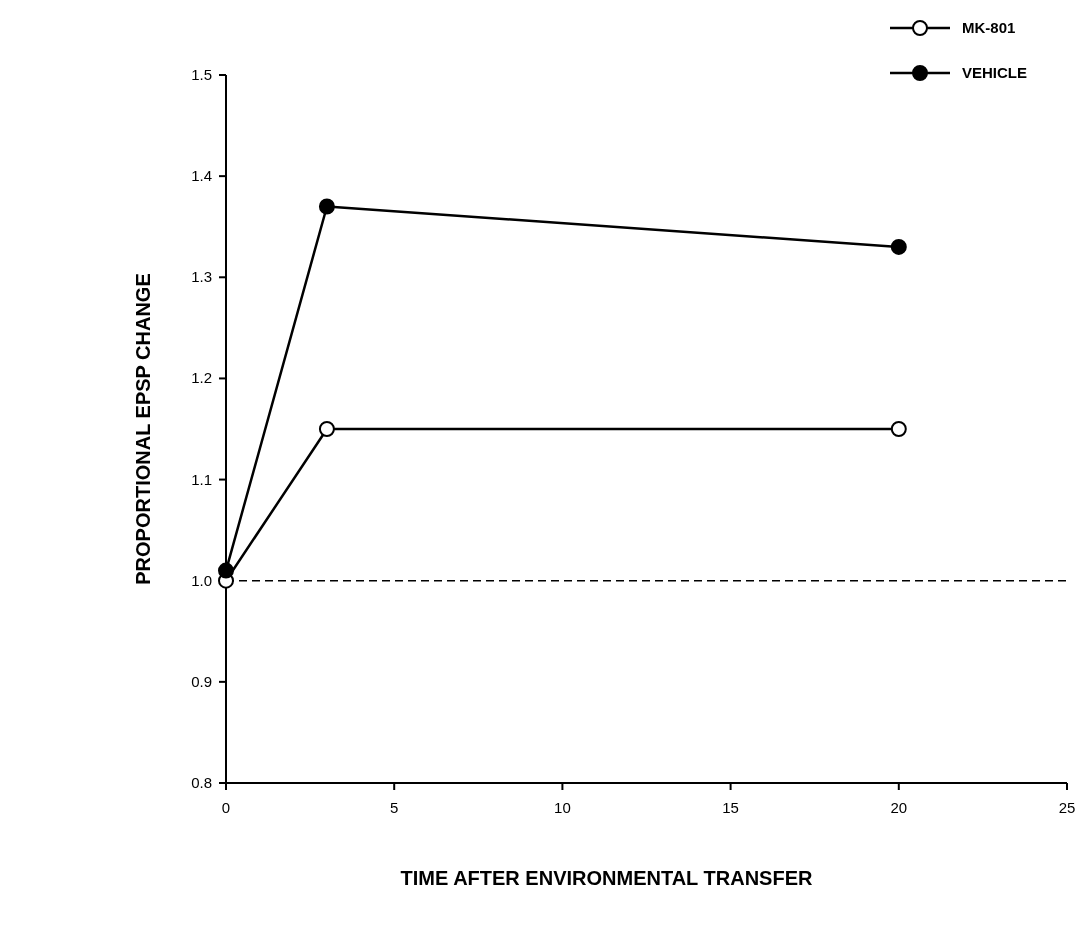 The width and height of the screenshot is (1083, 929). I want to click on x-tick-label: 0, so click(226, 807).